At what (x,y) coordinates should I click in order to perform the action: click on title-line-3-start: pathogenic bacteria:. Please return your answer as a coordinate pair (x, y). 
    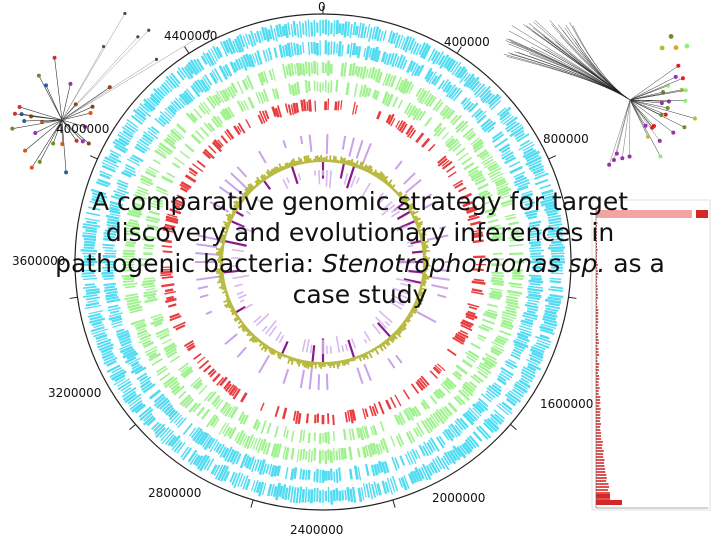
    Looking at the image, I should click on (189, 263).